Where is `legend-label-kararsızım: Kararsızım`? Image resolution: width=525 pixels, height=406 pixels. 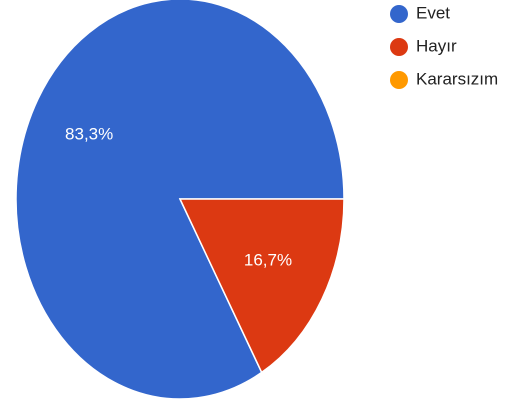
legend-label-kararsızım: Kararsızım is located at coordinates (457, 78).